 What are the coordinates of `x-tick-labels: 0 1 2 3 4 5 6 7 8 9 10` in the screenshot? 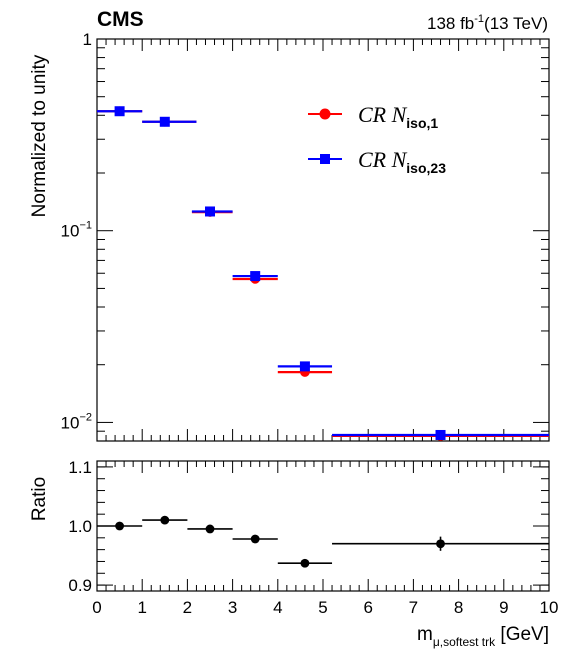 It's located at (325, 607).